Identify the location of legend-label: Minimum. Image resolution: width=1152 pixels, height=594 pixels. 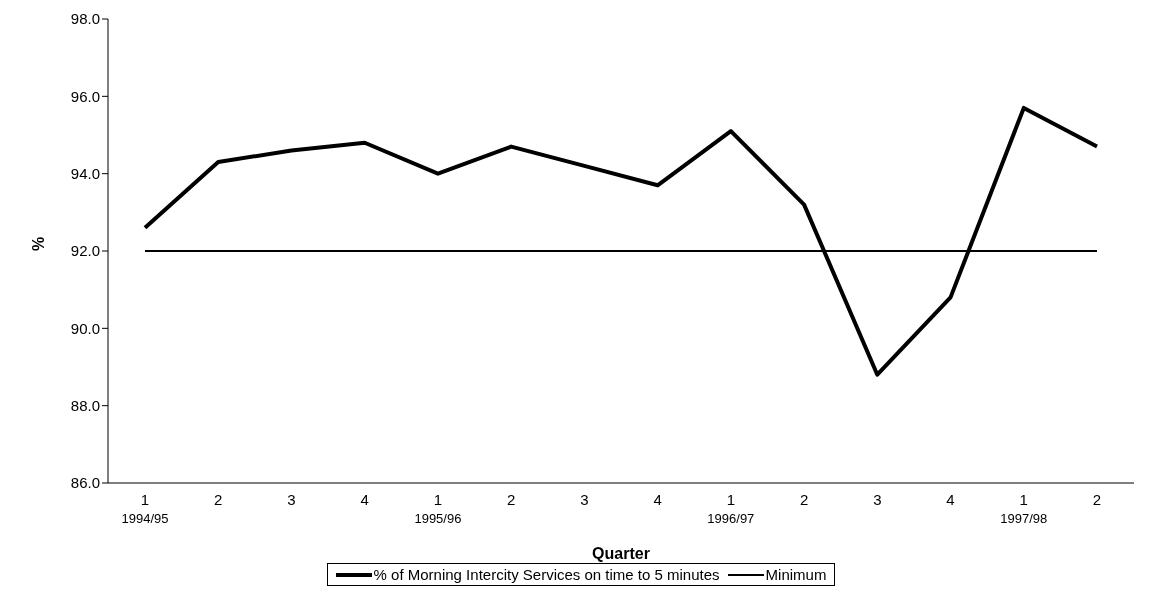
(796, 574).